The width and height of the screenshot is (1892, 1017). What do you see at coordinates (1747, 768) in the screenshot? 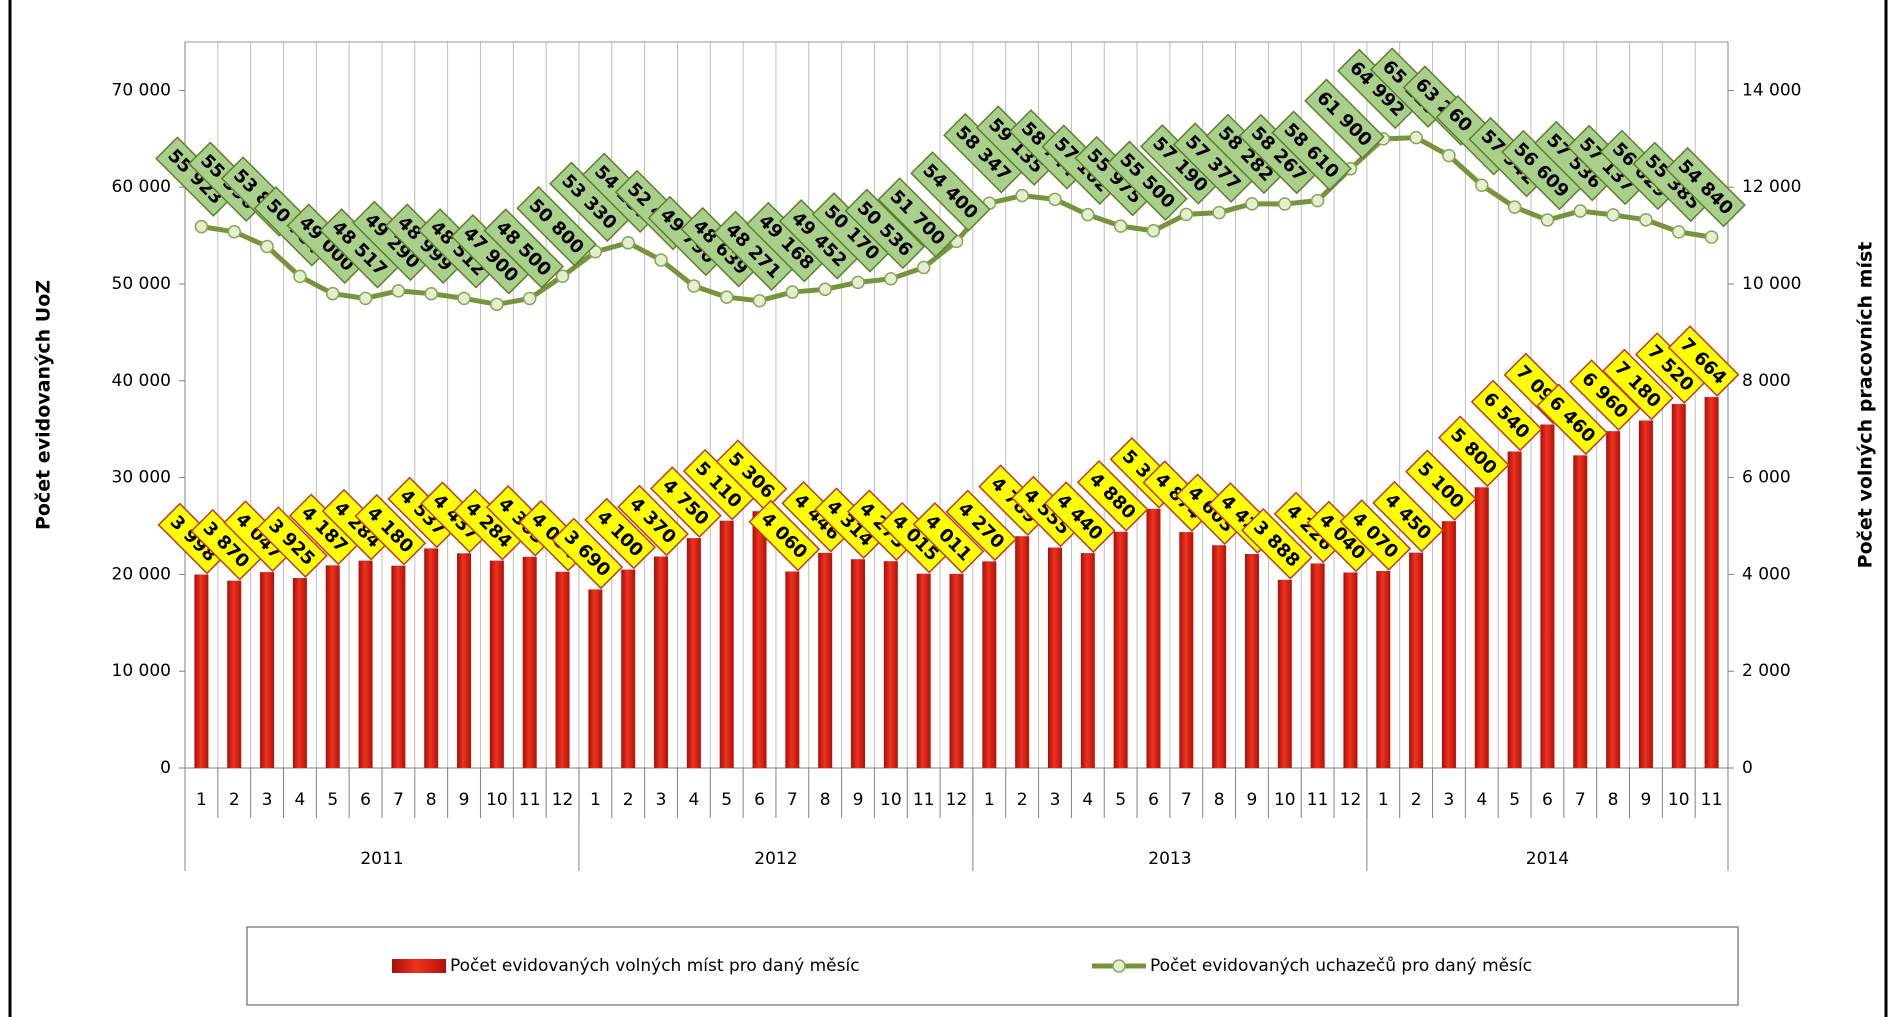
I see `y2-tick-label: 0` at bounding box center [1747, 768].